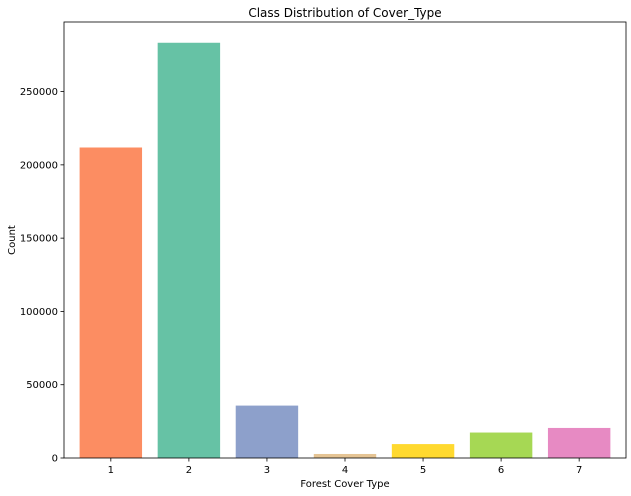  I want to click on x-axis-label: Forest Cover Type, so click(344, 484).